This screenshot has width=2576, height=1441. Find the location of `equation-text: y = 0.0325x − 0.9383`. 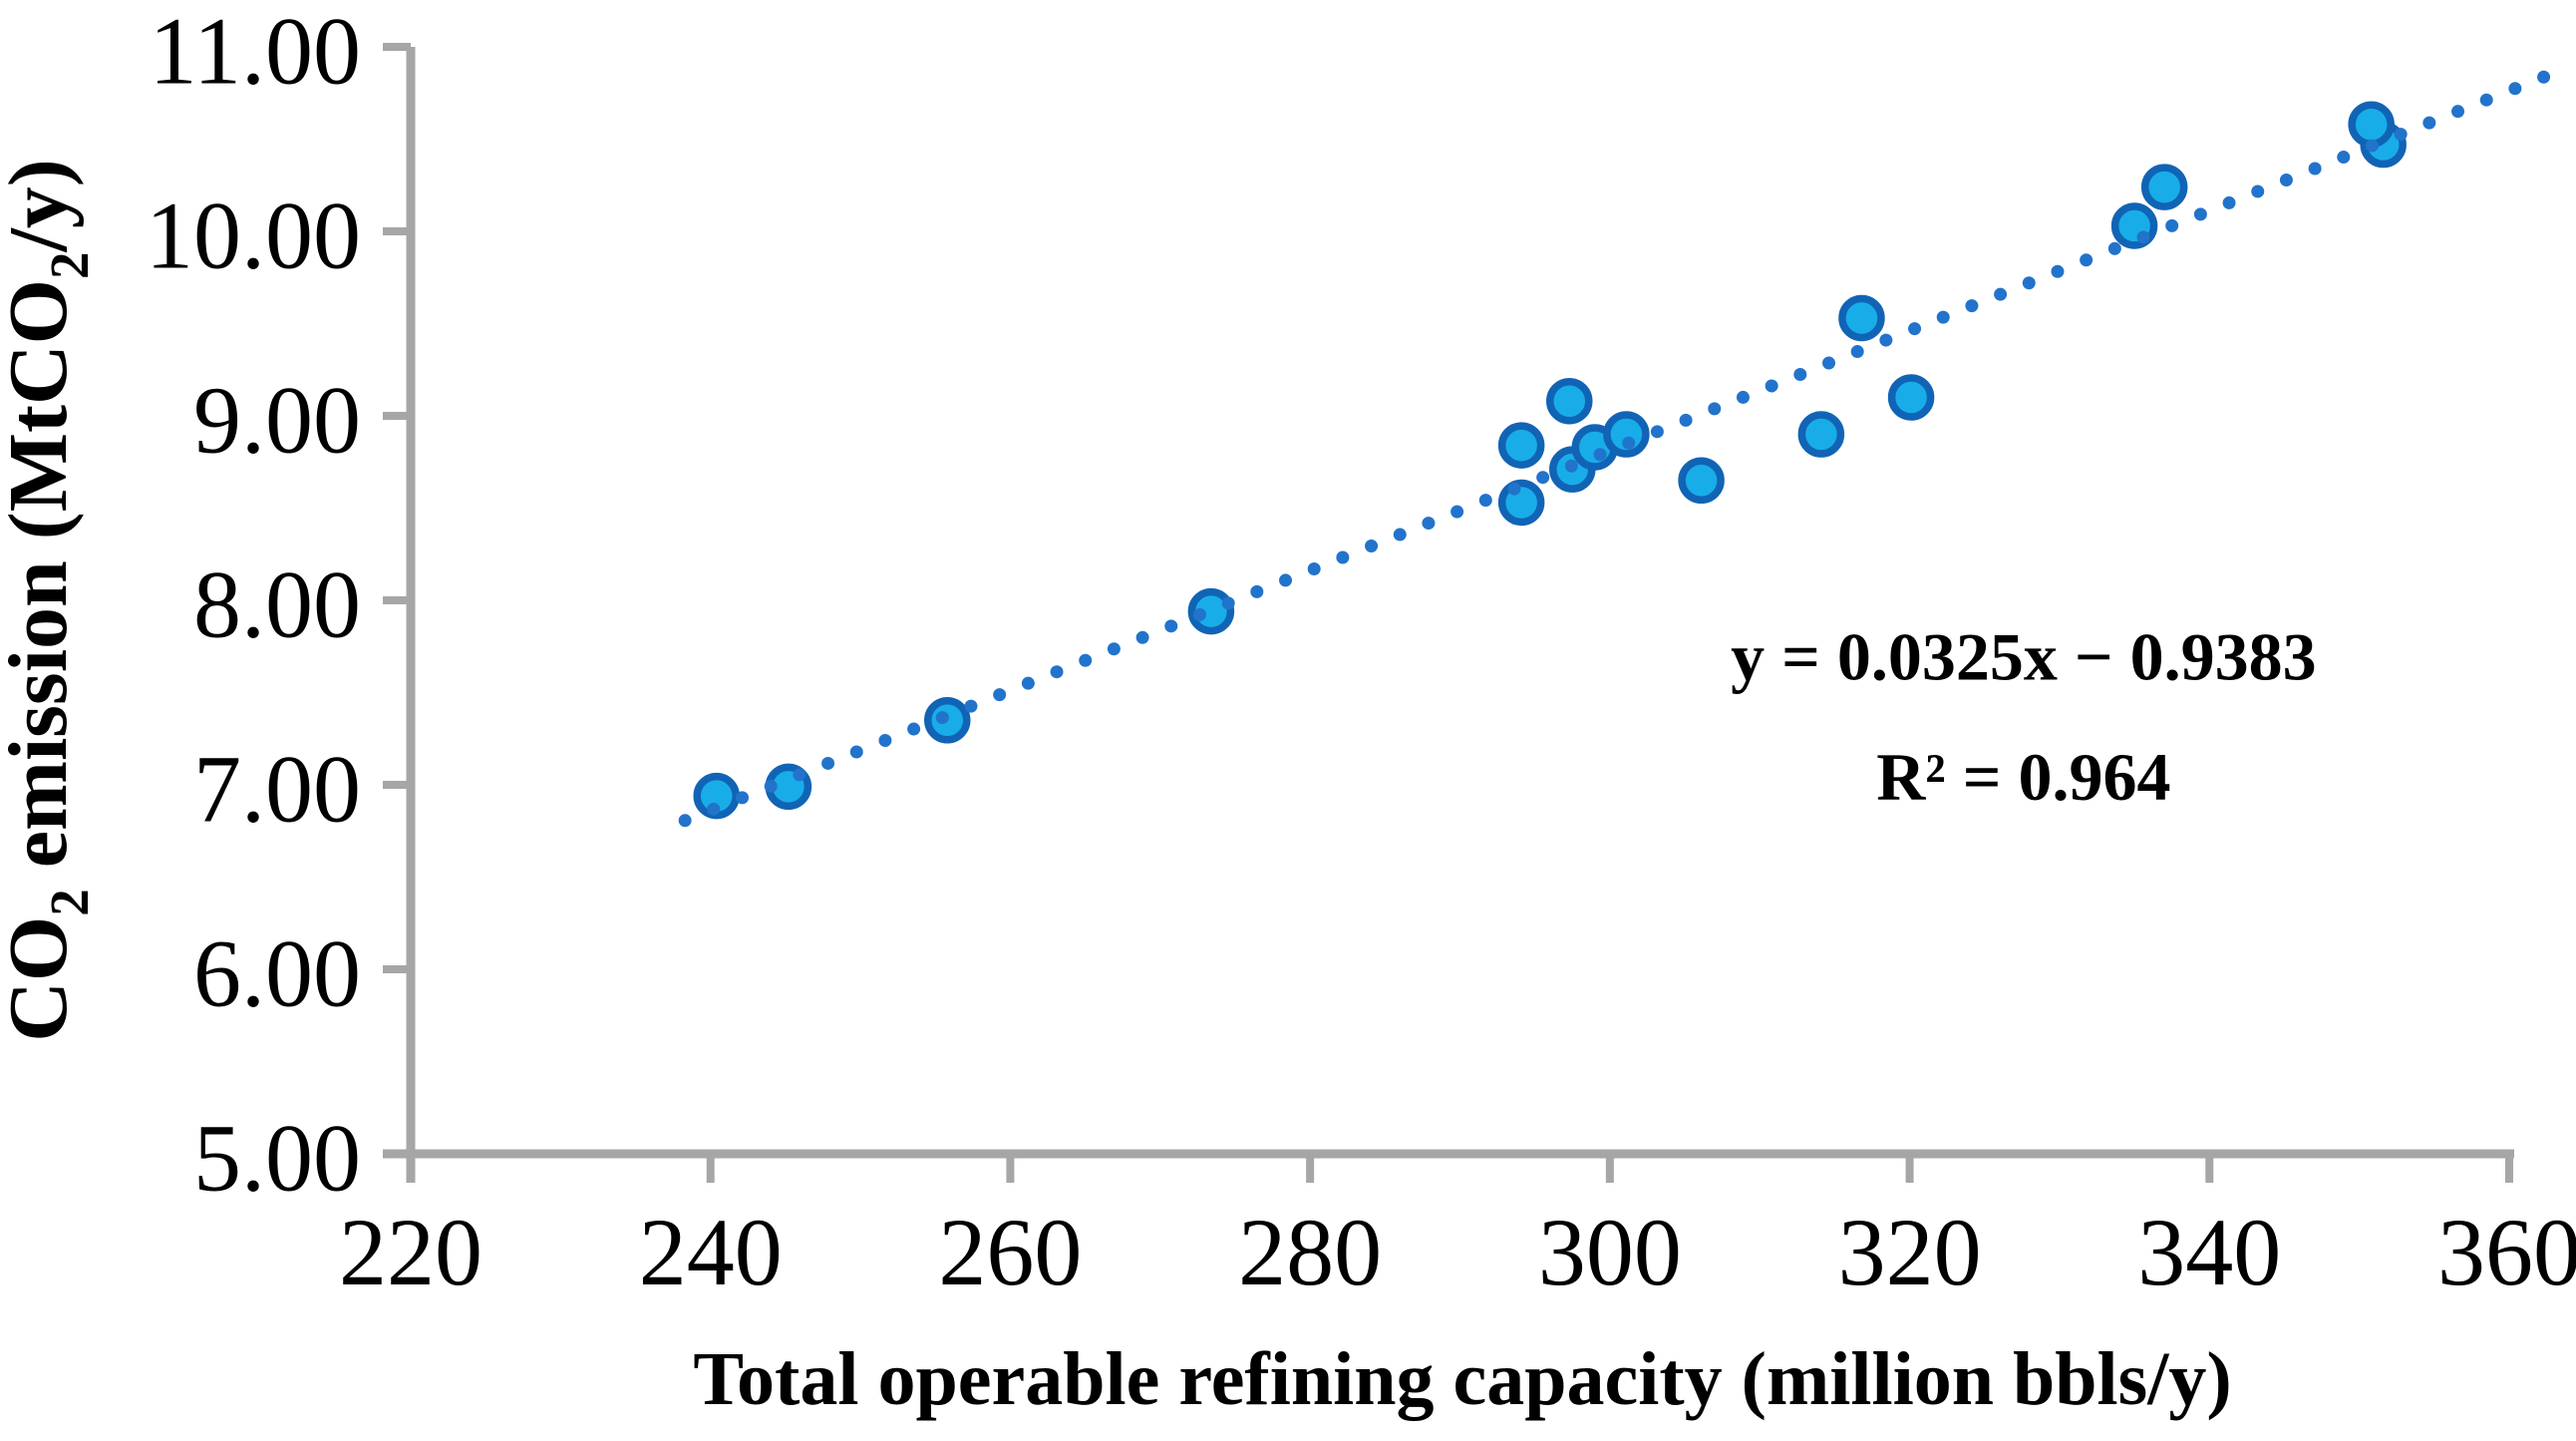

equation-text: y = 0.0325x − 0.9383 is located at coordinates (2024, 657).